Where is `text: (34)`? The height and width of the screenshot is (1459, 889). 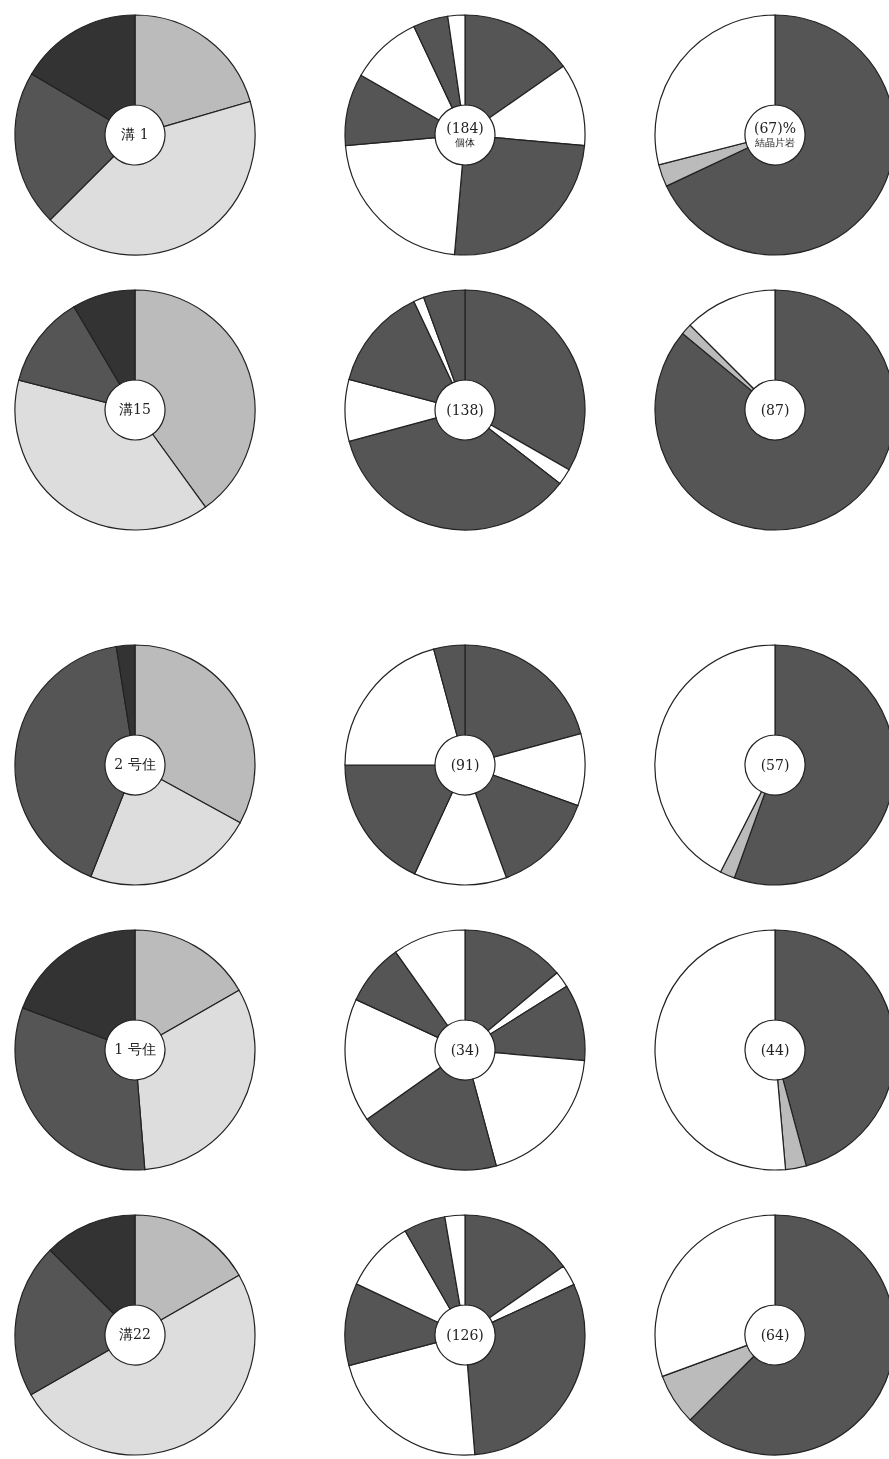
text: (34) is located at coordinates (465, 1050).